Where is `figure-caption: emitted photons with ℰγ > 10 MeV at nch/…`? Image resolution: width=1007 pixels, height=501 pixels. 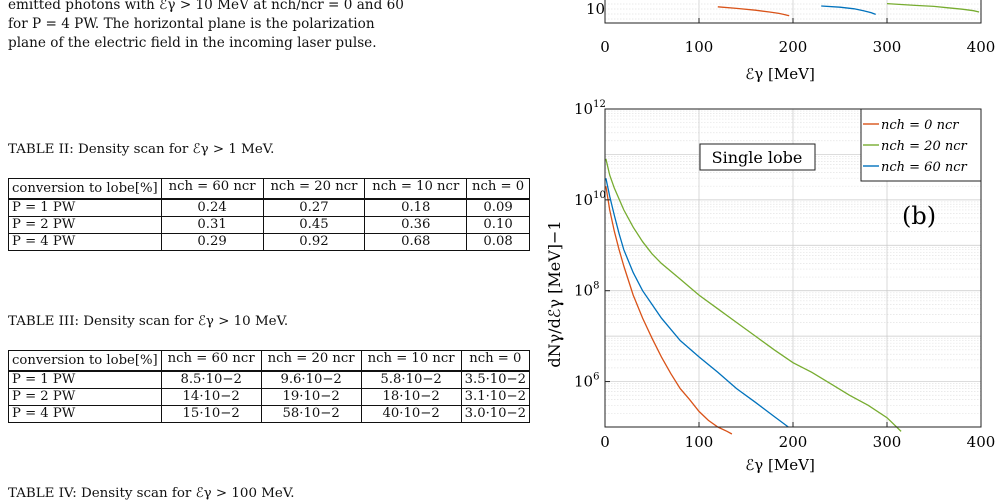
figure-caption: emitted photons with ℰγ > 10 MeV at nch/… is located at coordinates (243, 26).